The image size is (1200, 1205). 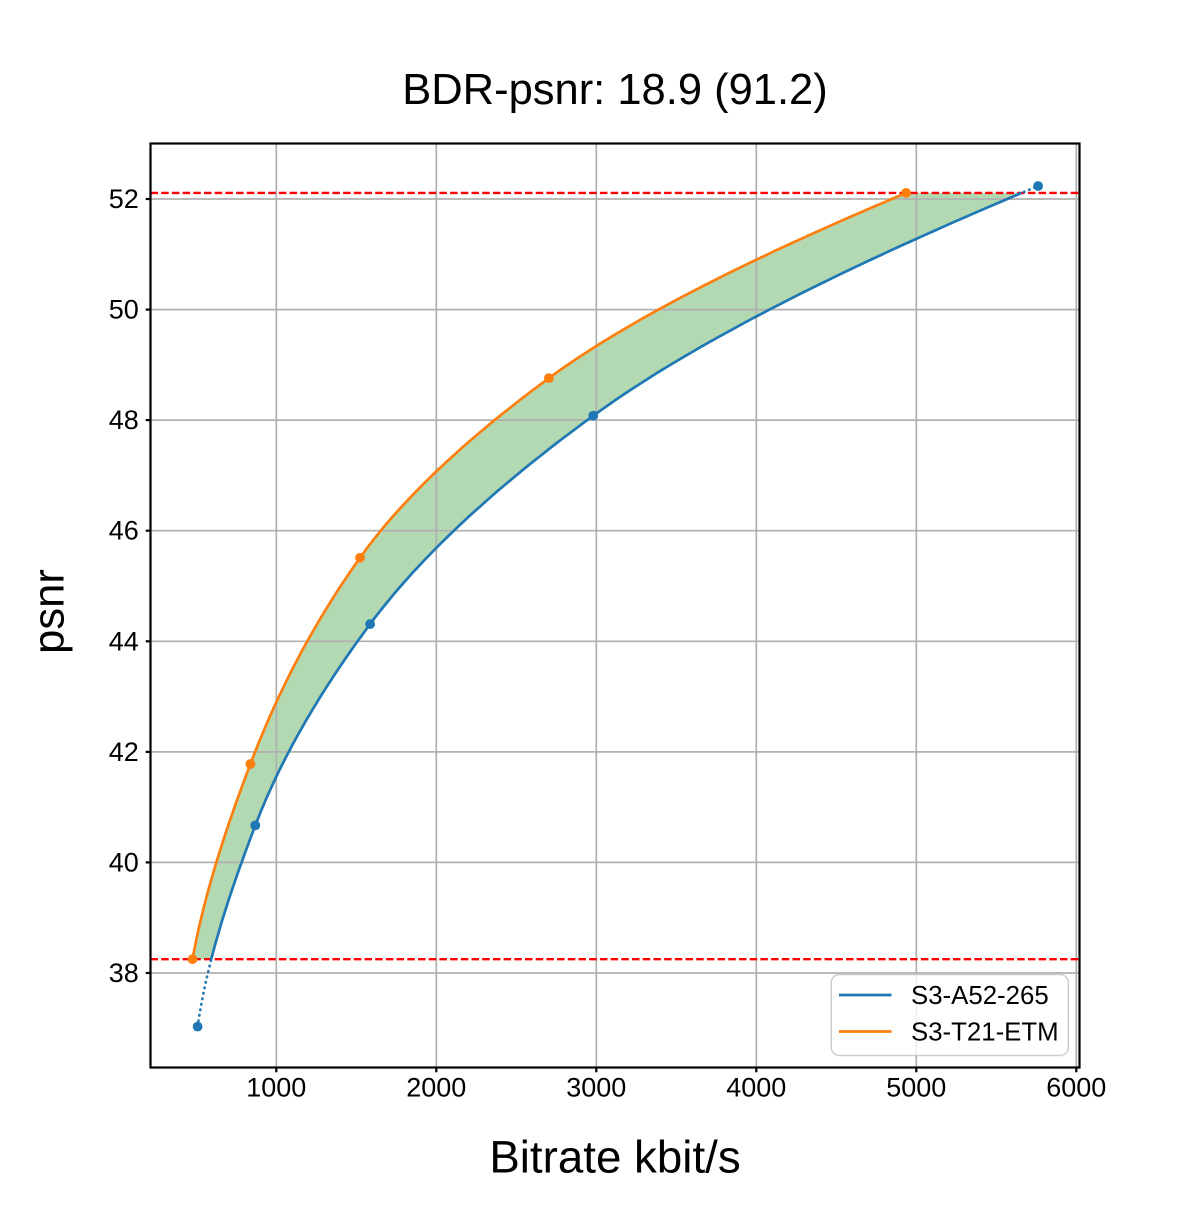 What do you see at coordinates (124, 973) in the screenshot?
I see `svg-text: 38` at bounding box center [124, 973].